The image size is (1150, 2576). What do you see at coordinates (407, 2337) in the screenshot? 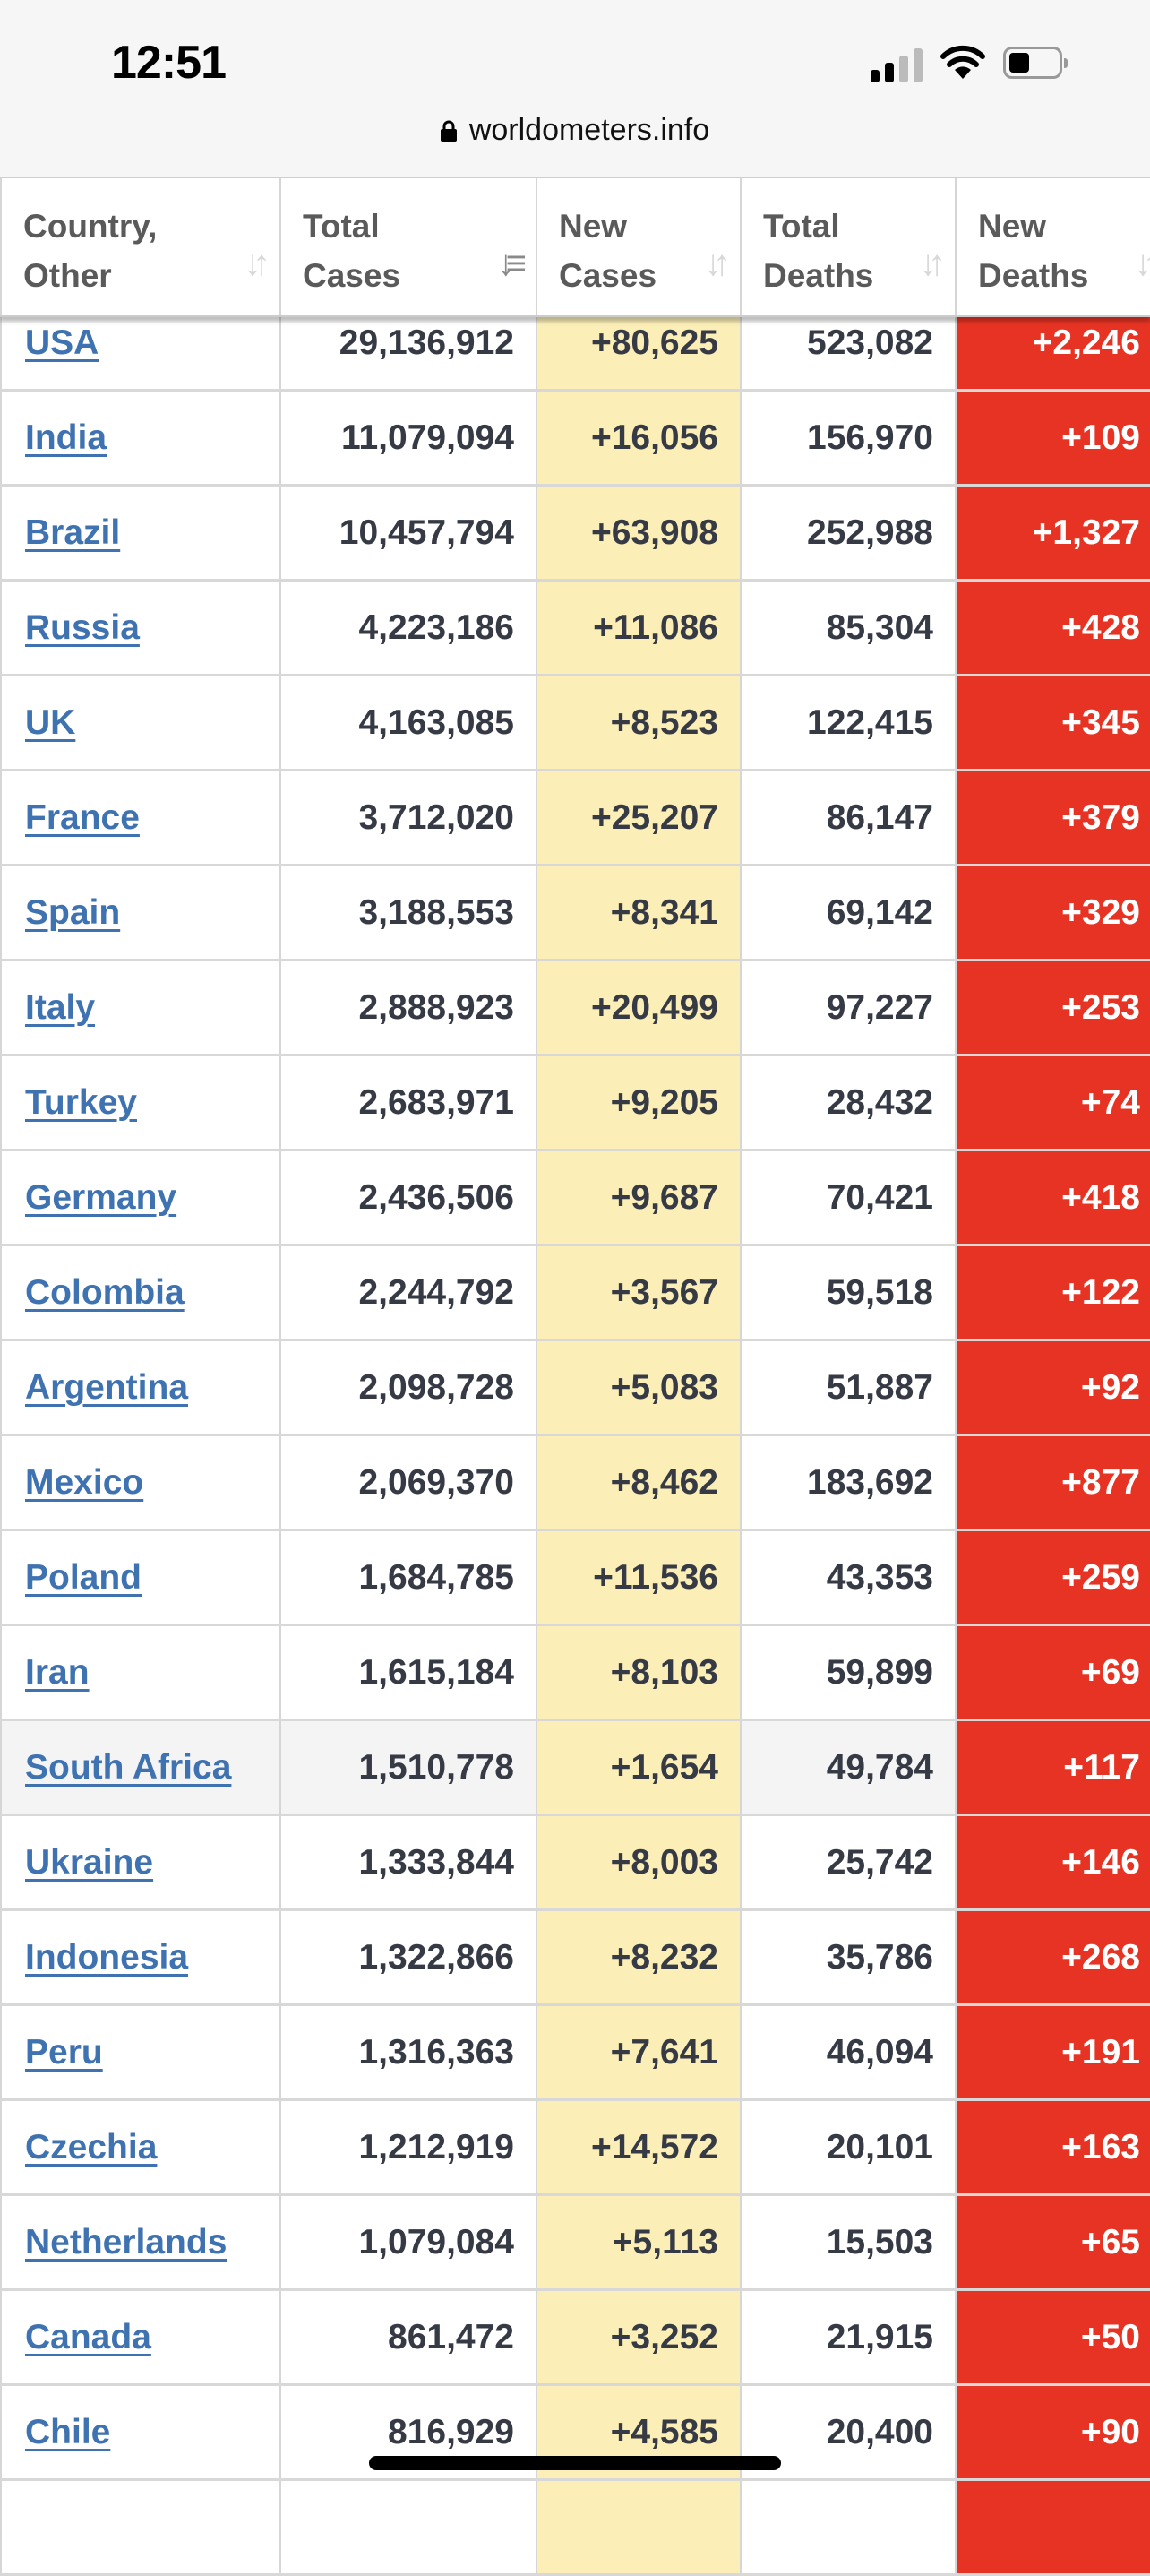
I see `cell-total-cases: 861,472` at bounding box center [407, 2337].